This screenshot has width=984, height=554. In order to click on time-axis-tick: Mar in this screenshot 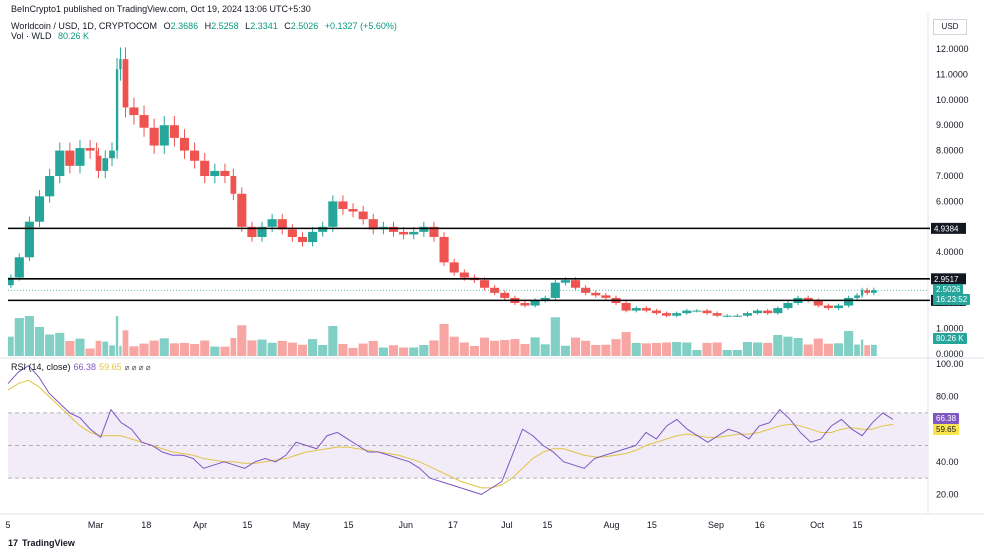, I will do `click(96, 525)`.